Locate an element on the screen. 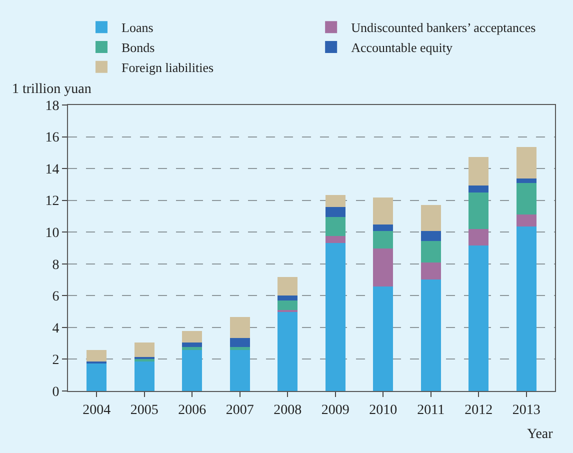 Image resolution: width=573 pixels, height=453 pixels. y-axis-title: 1 trillion yuan is located at coordinates (52, 89).